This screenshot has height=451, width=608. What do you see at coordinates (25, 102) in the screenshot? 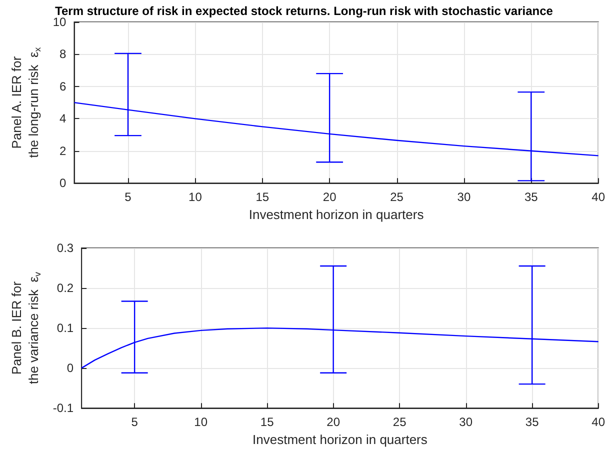
I see `y-axis-title: Panel A. IER for the long-run risk εx` at bounding box center [25, 102].